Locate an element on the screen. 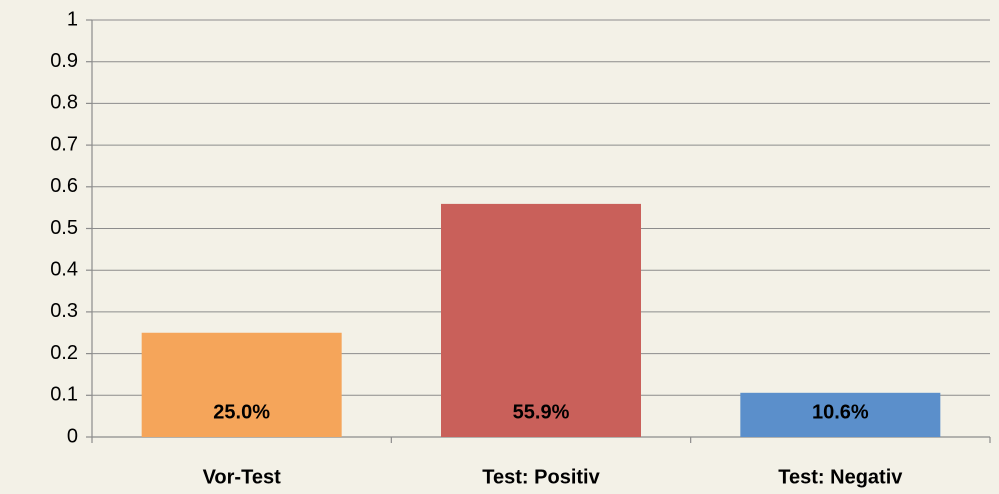  y-tick-label: 1 is located at coordinates (72, 19).